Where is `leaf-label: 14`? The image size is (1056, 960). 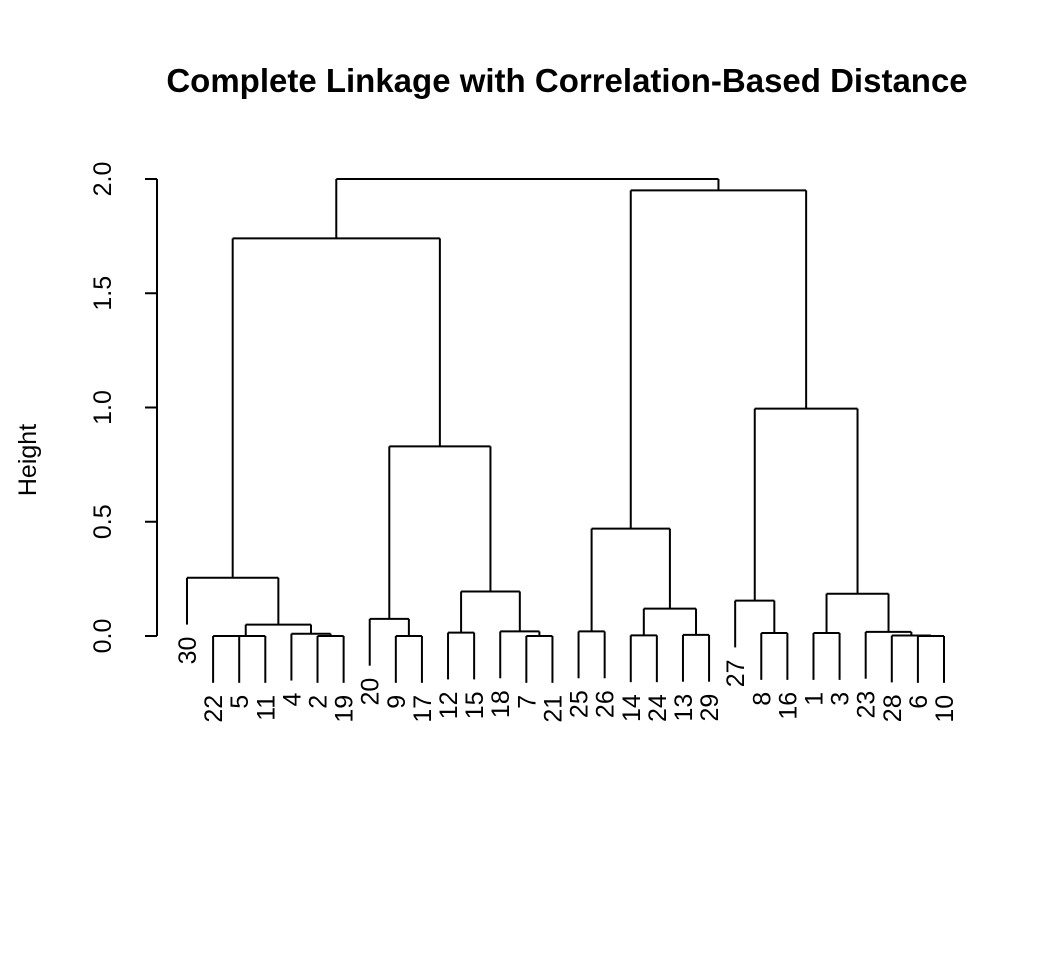
leaf-label: 14 is located at coordinates (632, 708).